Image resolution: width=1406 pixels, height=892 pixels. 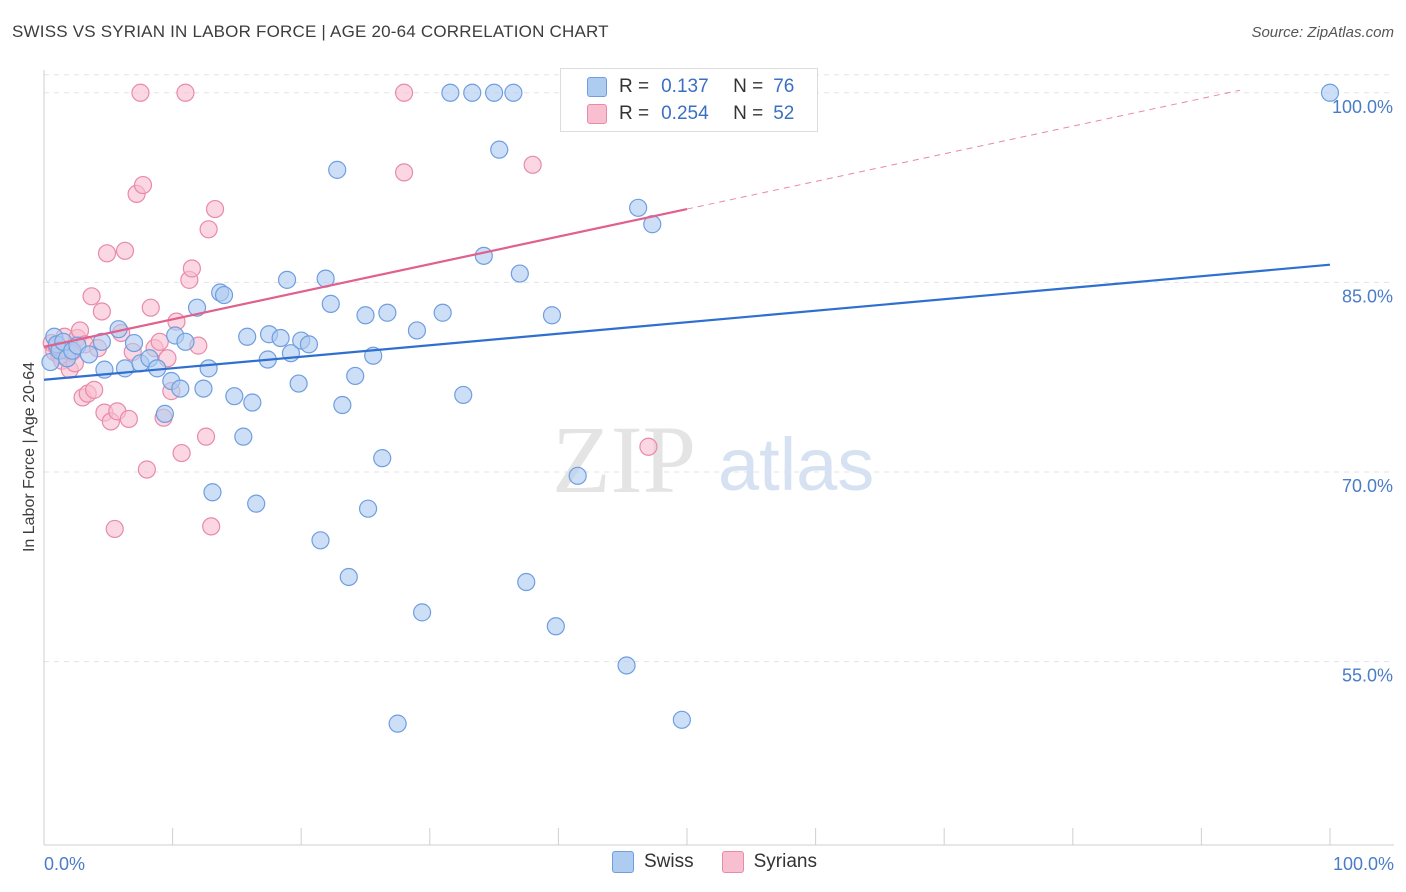 I want to click on n-value: 76, so click(x=784, y=86).